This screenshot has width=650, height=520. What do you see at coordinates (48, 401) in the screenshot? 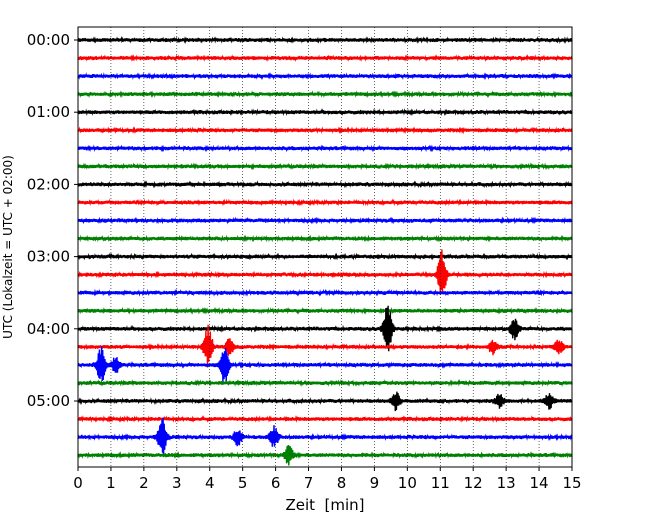
I see `y-tick-label: 05:00` at bounding box center [48, 401].